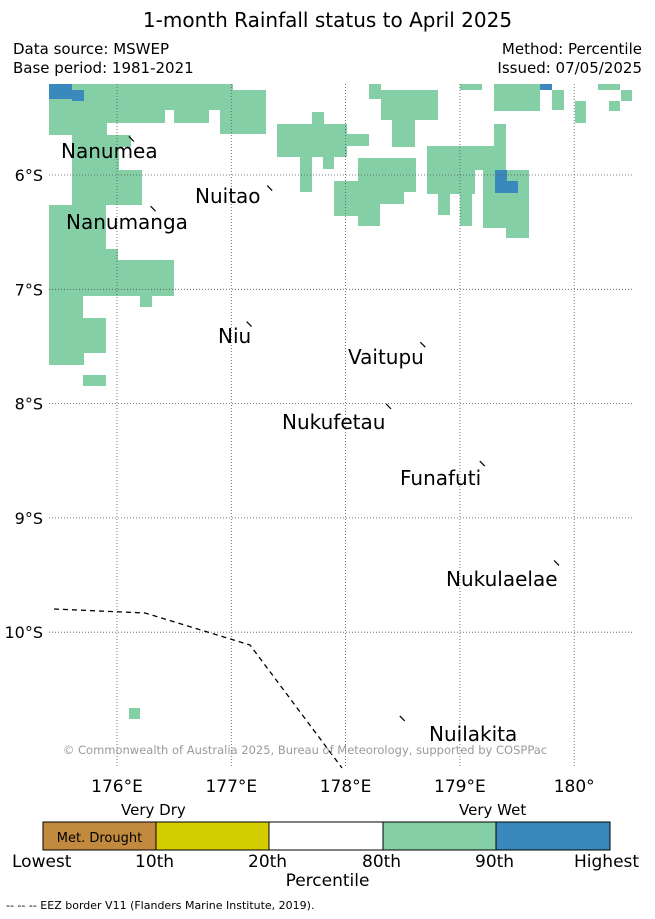  What do you see at coordinates (198, 688) in the screenshot?
I see `eez-border` at bounding box center [198, 688].